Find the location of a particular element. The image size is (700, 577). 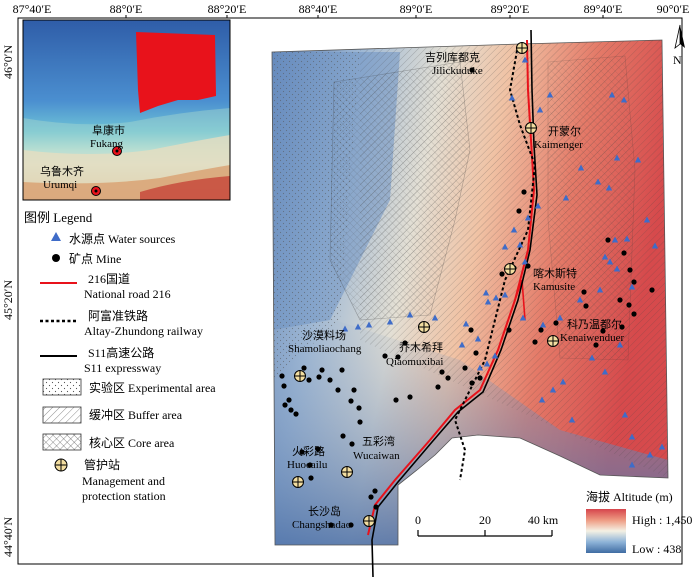

longitude-label: 88°20′E is located at coordinates (227, 9).